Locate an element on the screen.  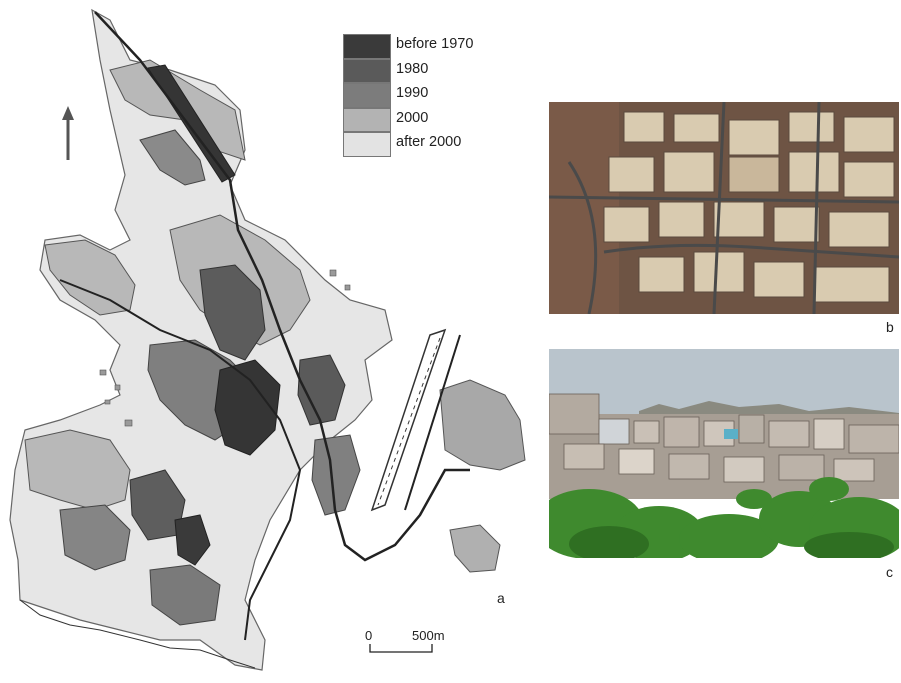
zone-1980-east is located at coordinates (321, 390).